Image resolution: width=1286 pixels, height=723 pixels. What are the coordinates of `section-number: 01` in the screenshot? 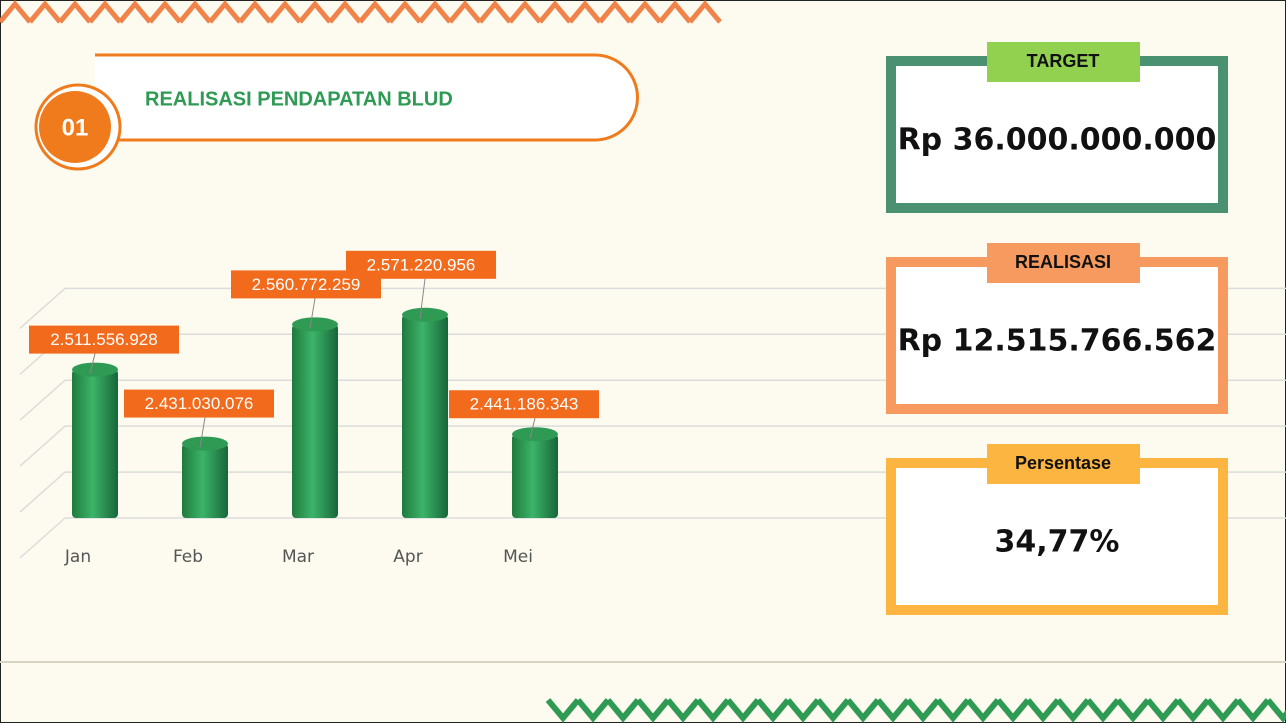 It's located at (75, 127).